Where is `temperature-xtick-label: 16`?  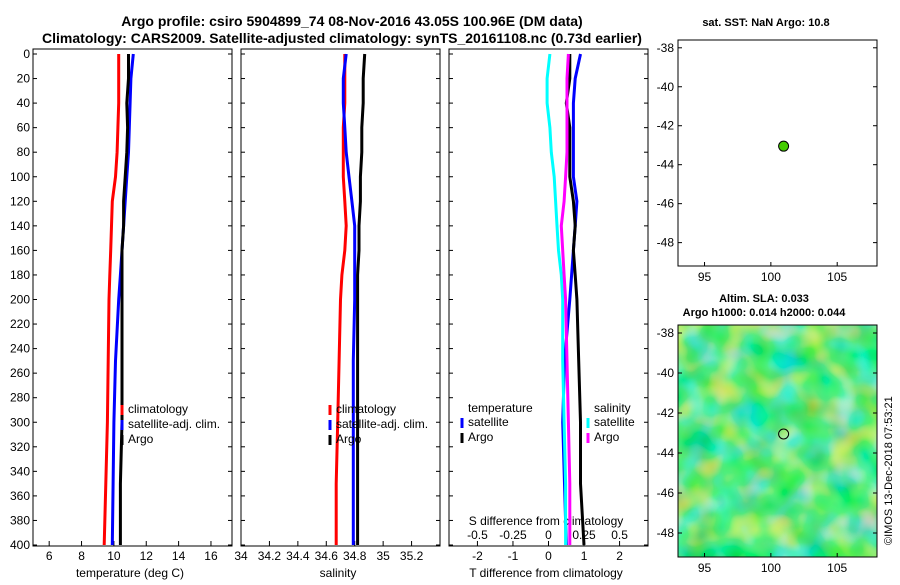
temperature-xtick-label: 16 is located at coordinates (211, 556).